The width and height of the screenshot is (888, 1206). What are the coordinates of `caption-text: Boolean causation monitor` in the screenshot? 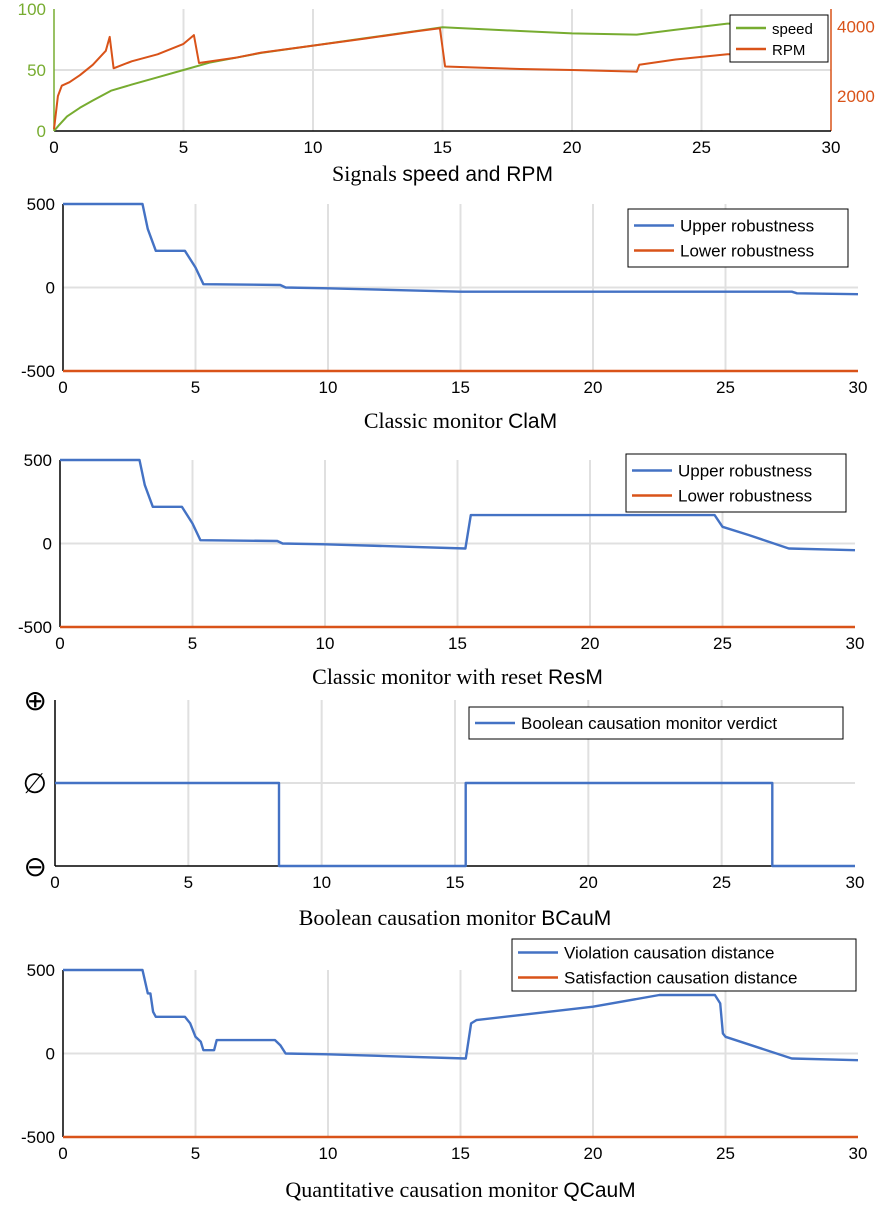 It's located at (420, 917).